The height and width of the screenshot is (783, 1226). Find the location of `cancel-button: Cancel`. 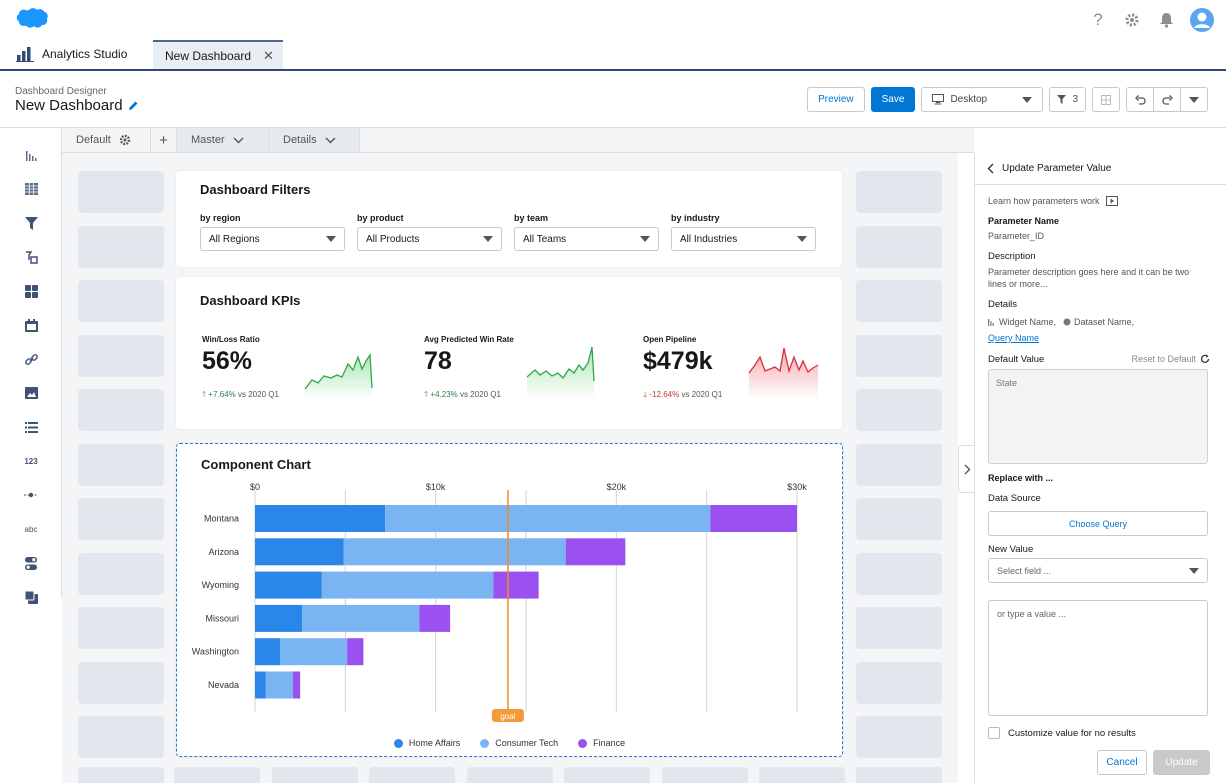

cancel-button: Cancel is located at coordinates (1122, 762).